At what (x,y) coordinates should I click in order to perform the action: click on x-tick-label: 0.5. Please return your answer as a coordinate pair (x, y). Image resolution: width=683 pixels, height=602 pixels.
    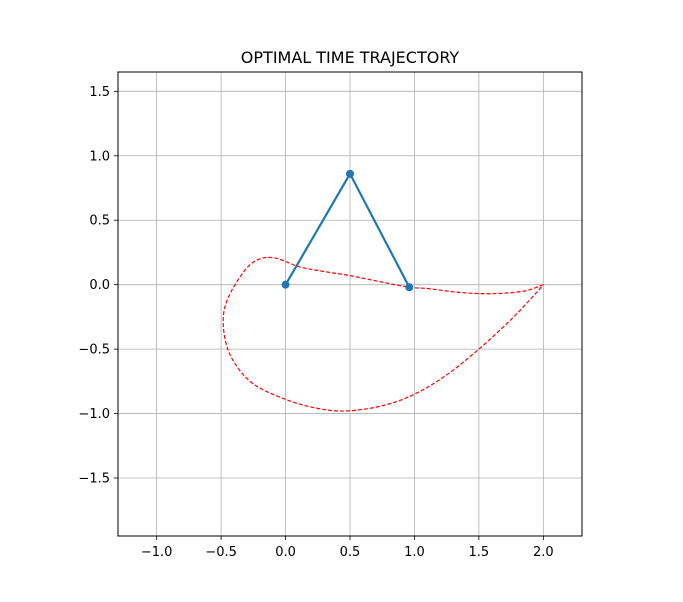
    Looking at the image, I should click on (350, 552).